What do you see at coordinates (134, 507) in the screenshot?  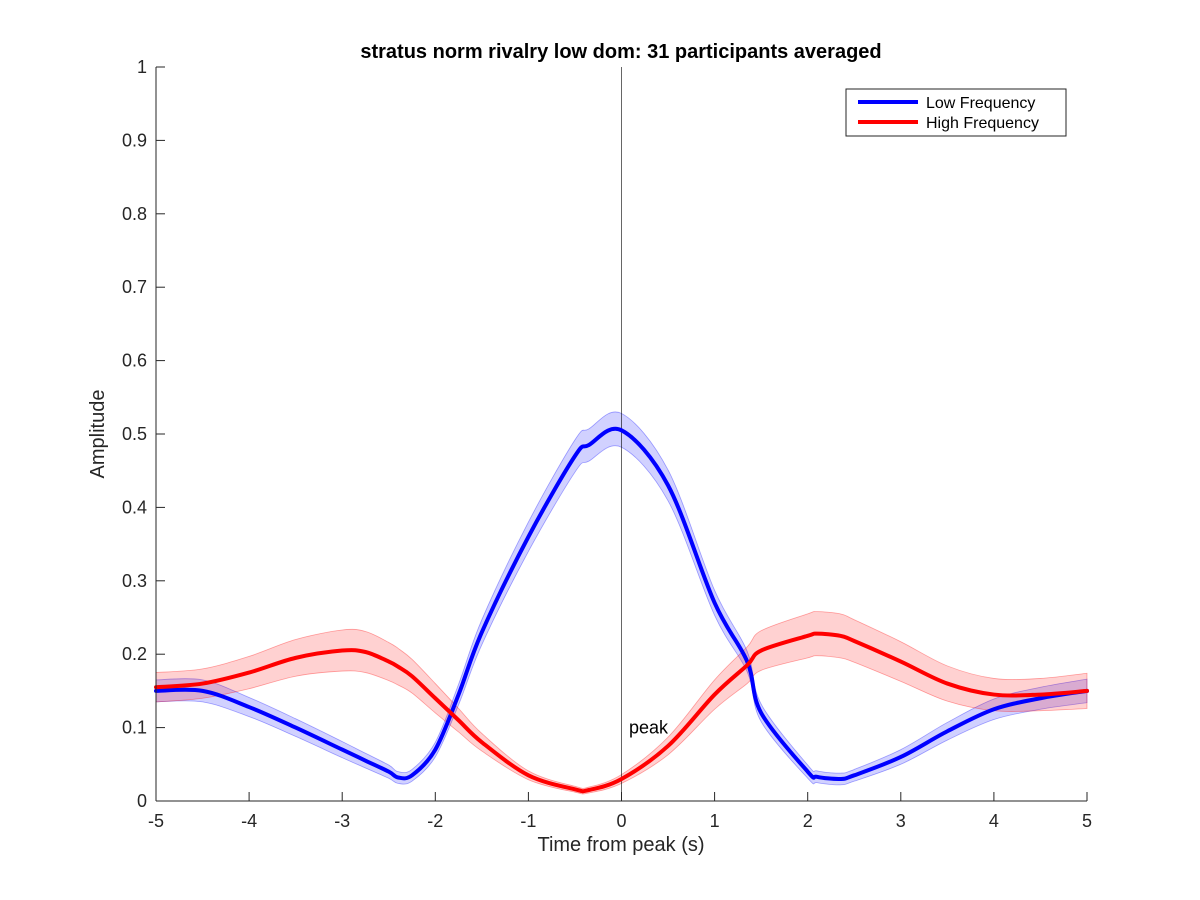 I see `y-tick-label: 0.4` at bounding box center [134, 507].